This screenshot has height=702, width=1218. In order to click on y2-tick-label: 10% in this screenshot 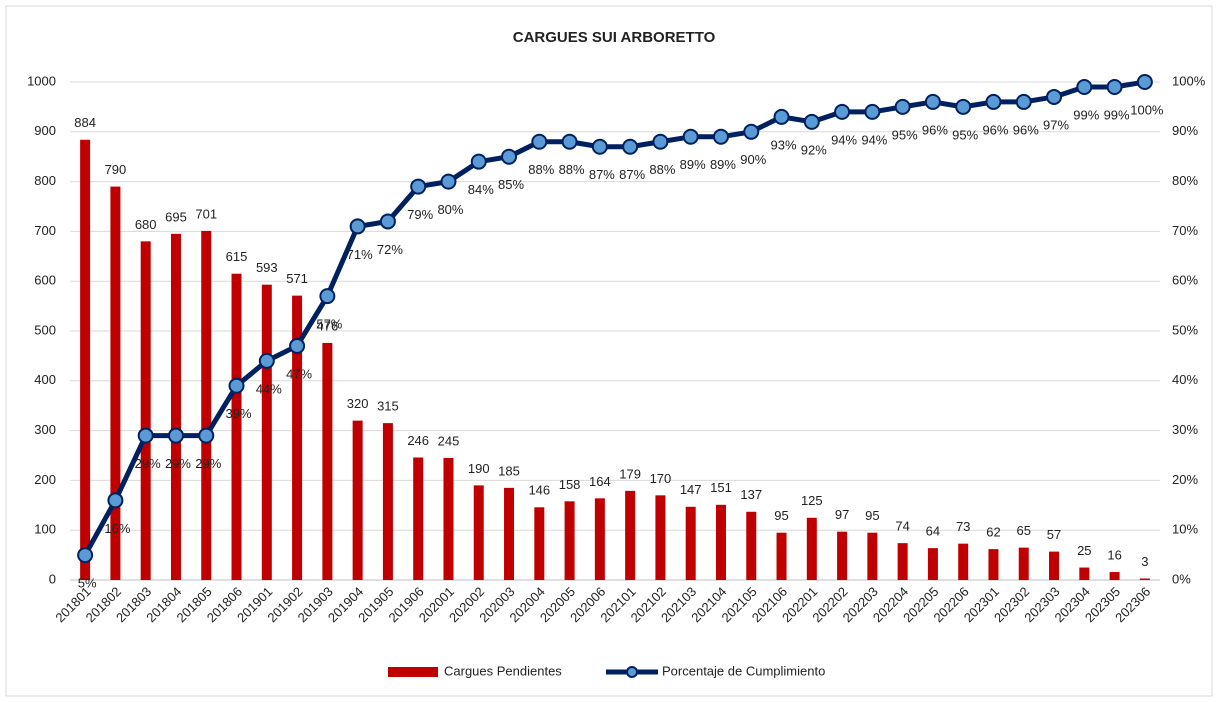, I will do `click(1185, 529)`.